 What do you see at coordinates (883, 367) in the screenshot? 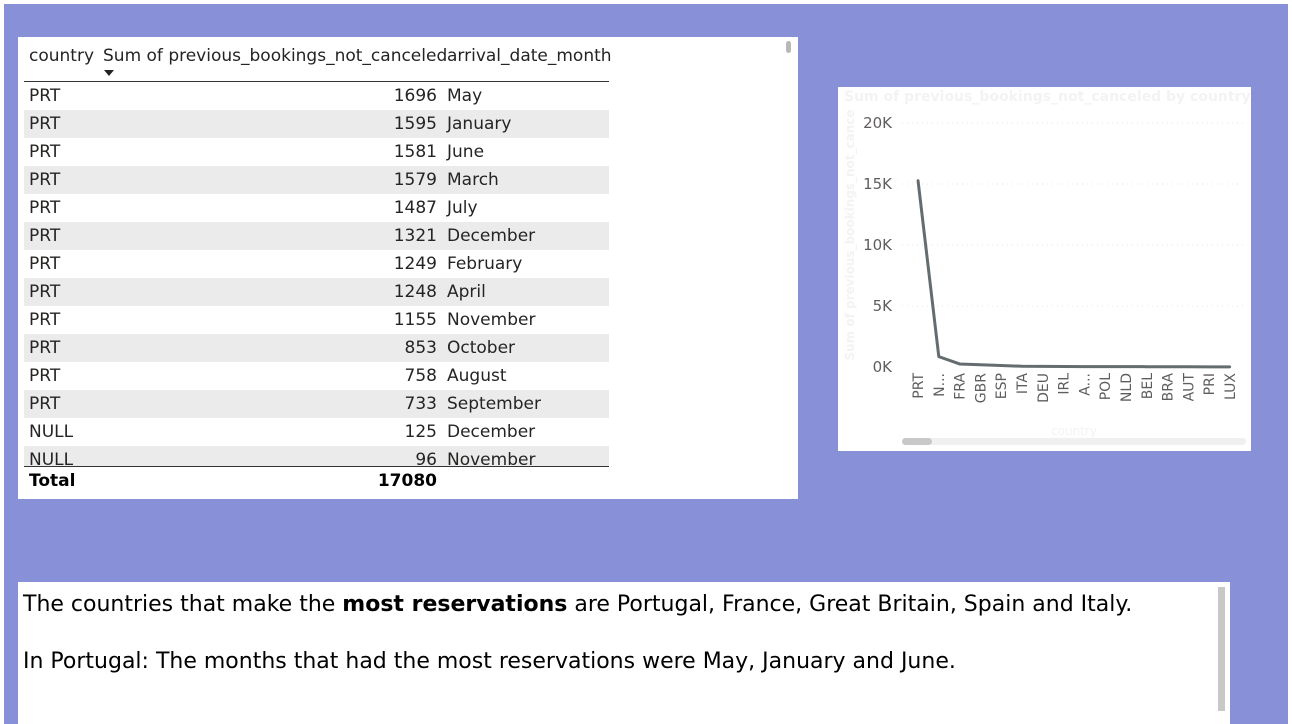
I see `y-tick-label: 0K` at bounding box center [883, 367].